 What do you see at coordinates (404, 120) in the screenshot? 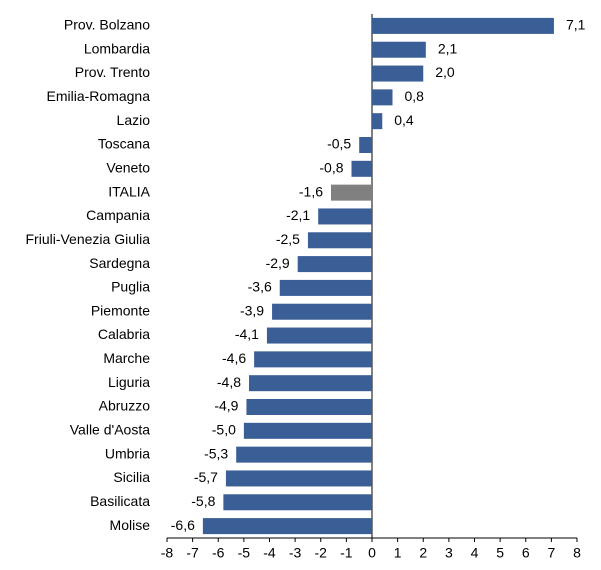
I see `value-label: 0,4` at bounding box center [404, 120].